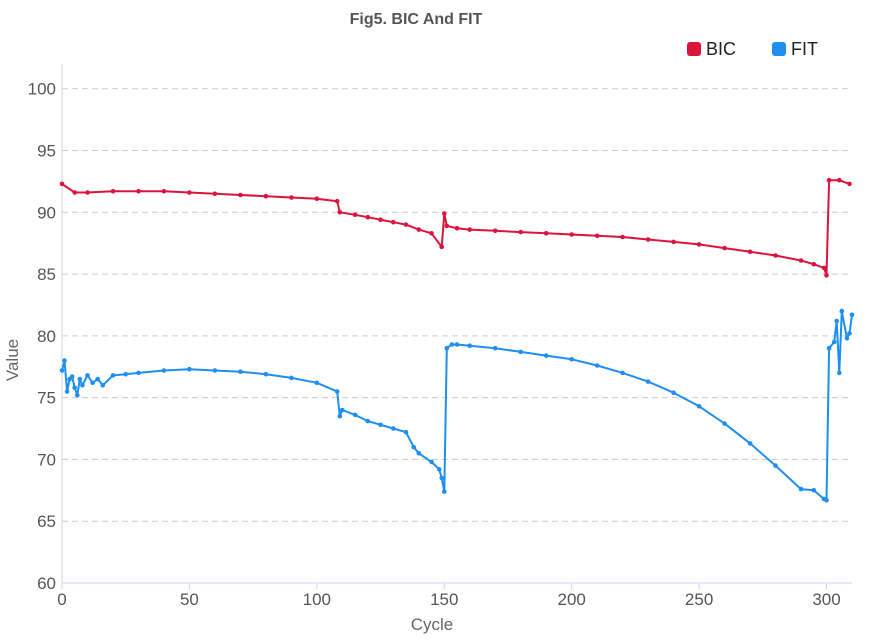  Describe the element at coordinates (694, 49) in the screenshot. I see `legend-swatch` at that location.